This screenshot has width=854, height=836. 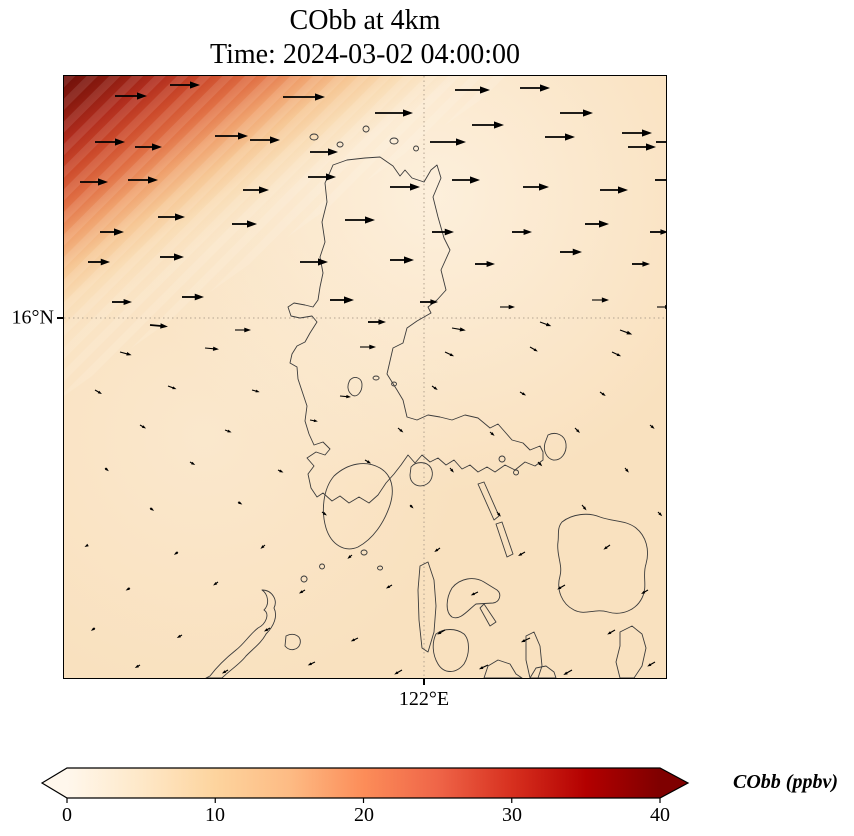 I want to click on colorbar-svg, so click(x=365, y=785).